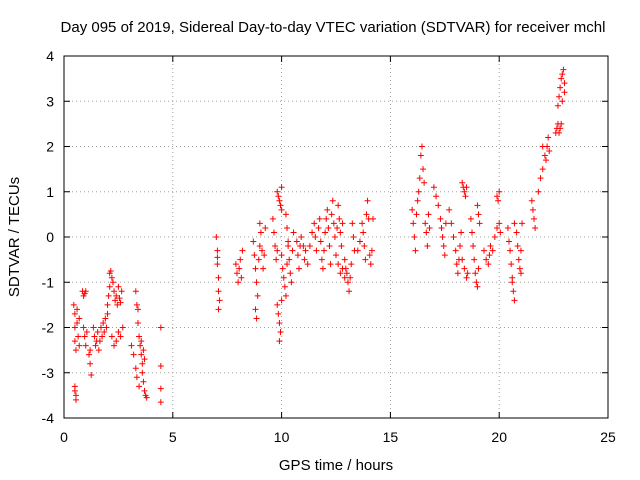  I want to click on y-tick-label: 4, so click(50, 56).